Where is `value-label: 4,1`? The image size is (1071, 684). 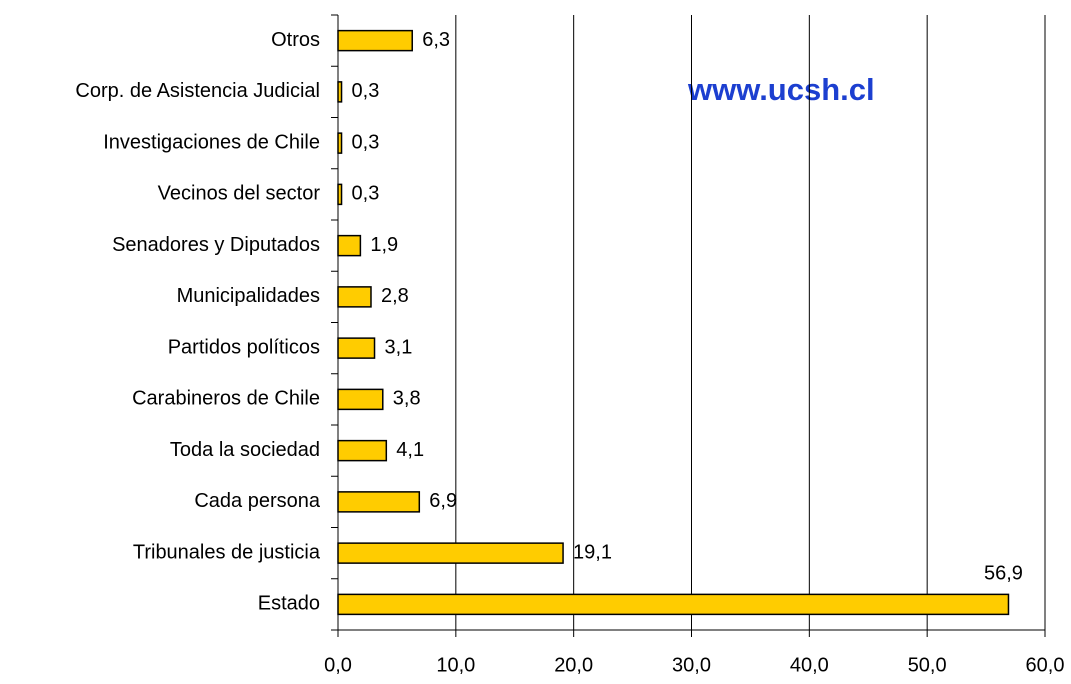
value-label: 4,1 is located at coordinates (410, 450).